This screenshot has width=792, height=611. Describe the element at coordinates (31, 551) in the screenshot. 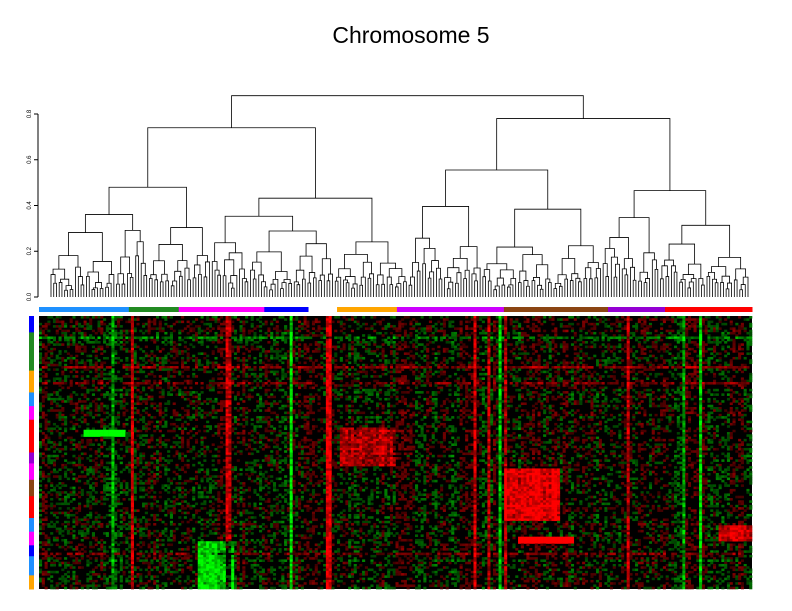

I see `row-group-segment` at that location.